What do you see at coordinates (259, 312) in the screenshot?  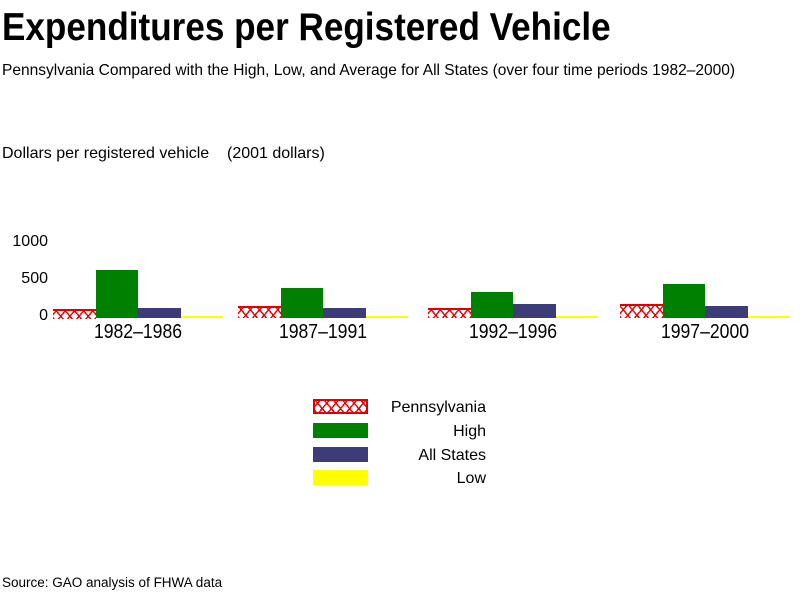 I see `bar-pennsylvania-1987-1991` at bounding box center [259, 312].